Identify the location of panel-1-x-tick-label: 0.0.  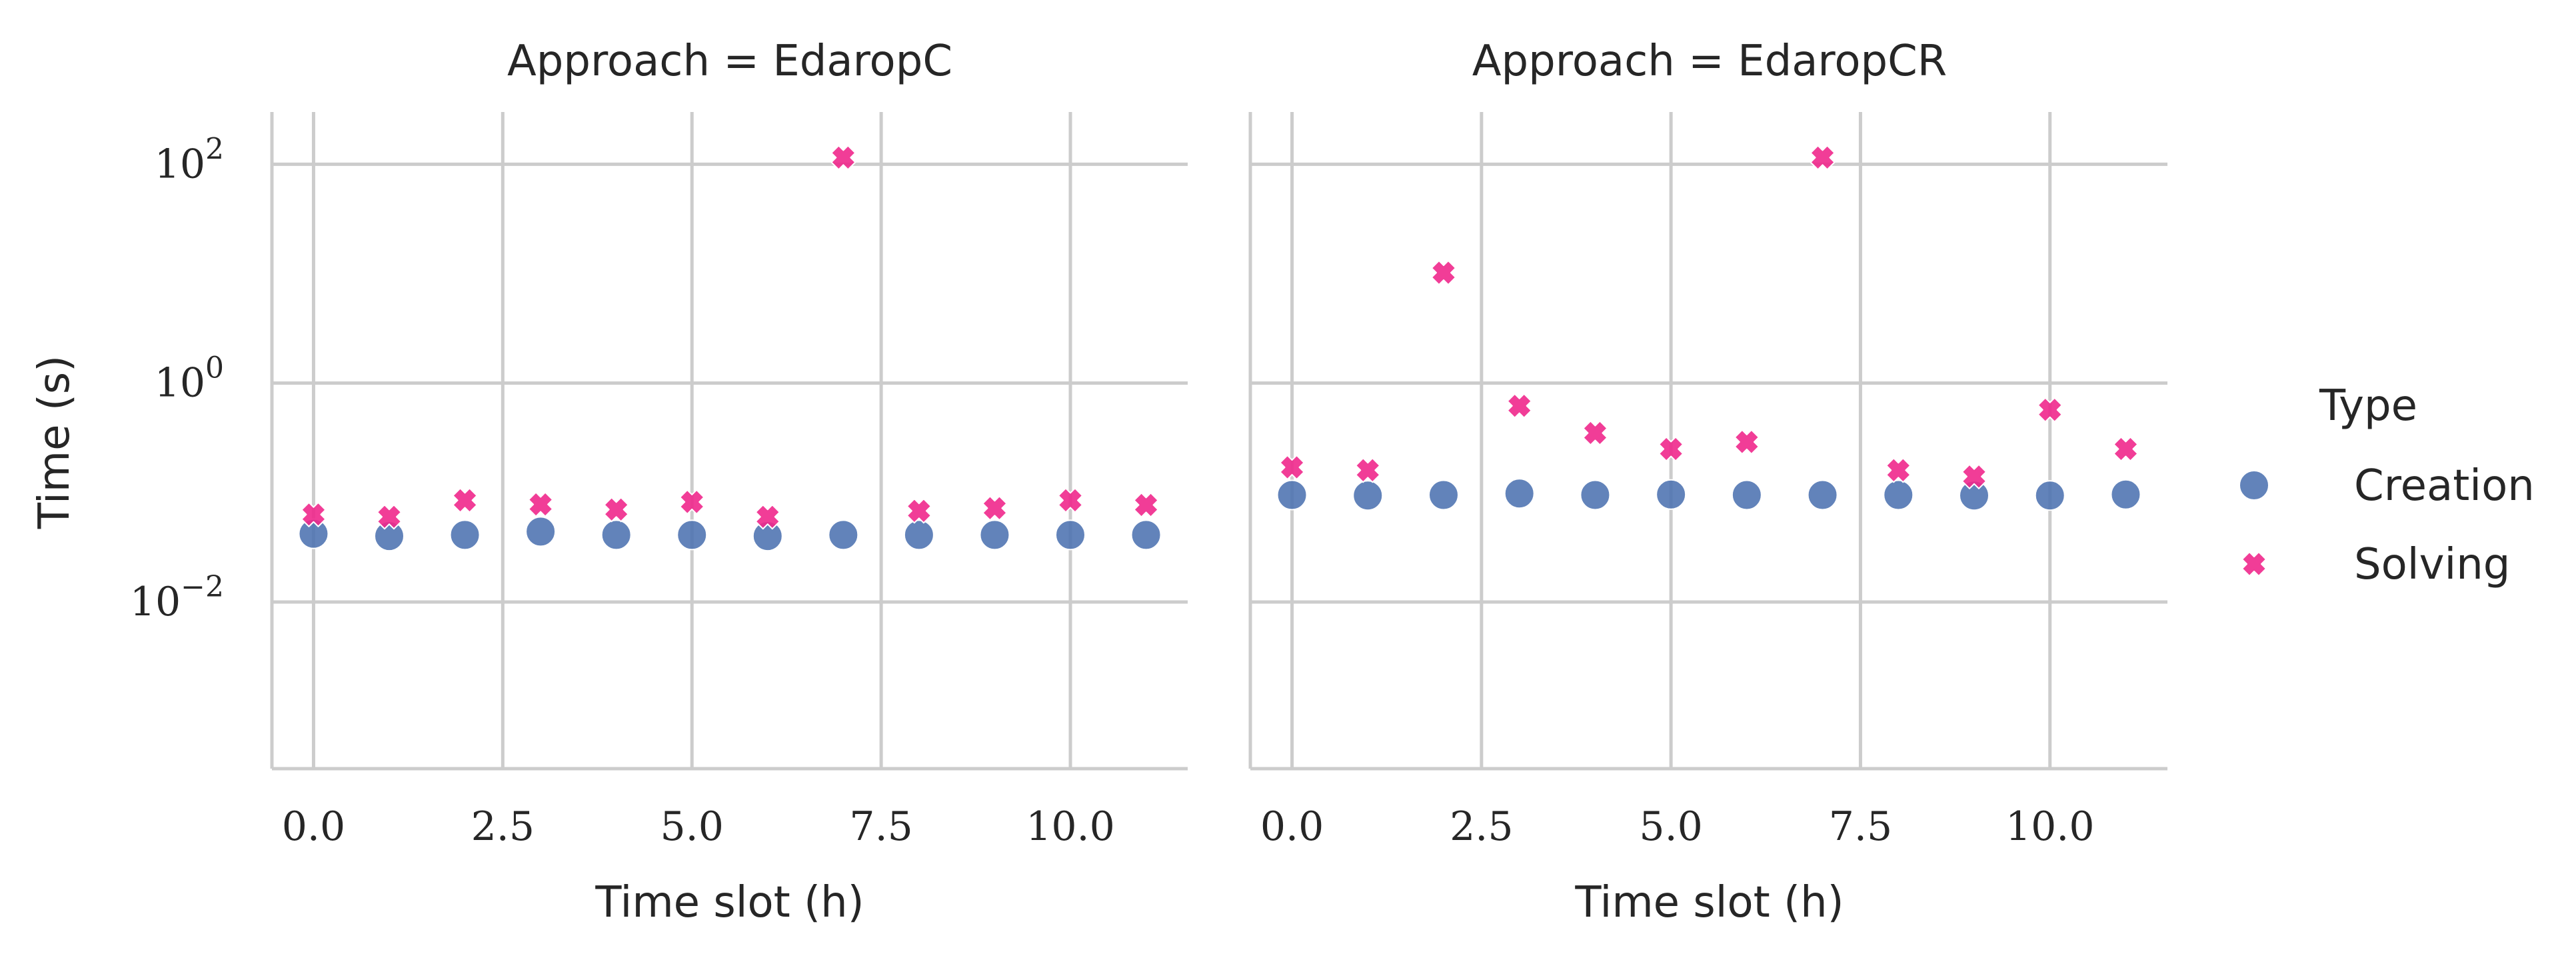
(1292, 826).